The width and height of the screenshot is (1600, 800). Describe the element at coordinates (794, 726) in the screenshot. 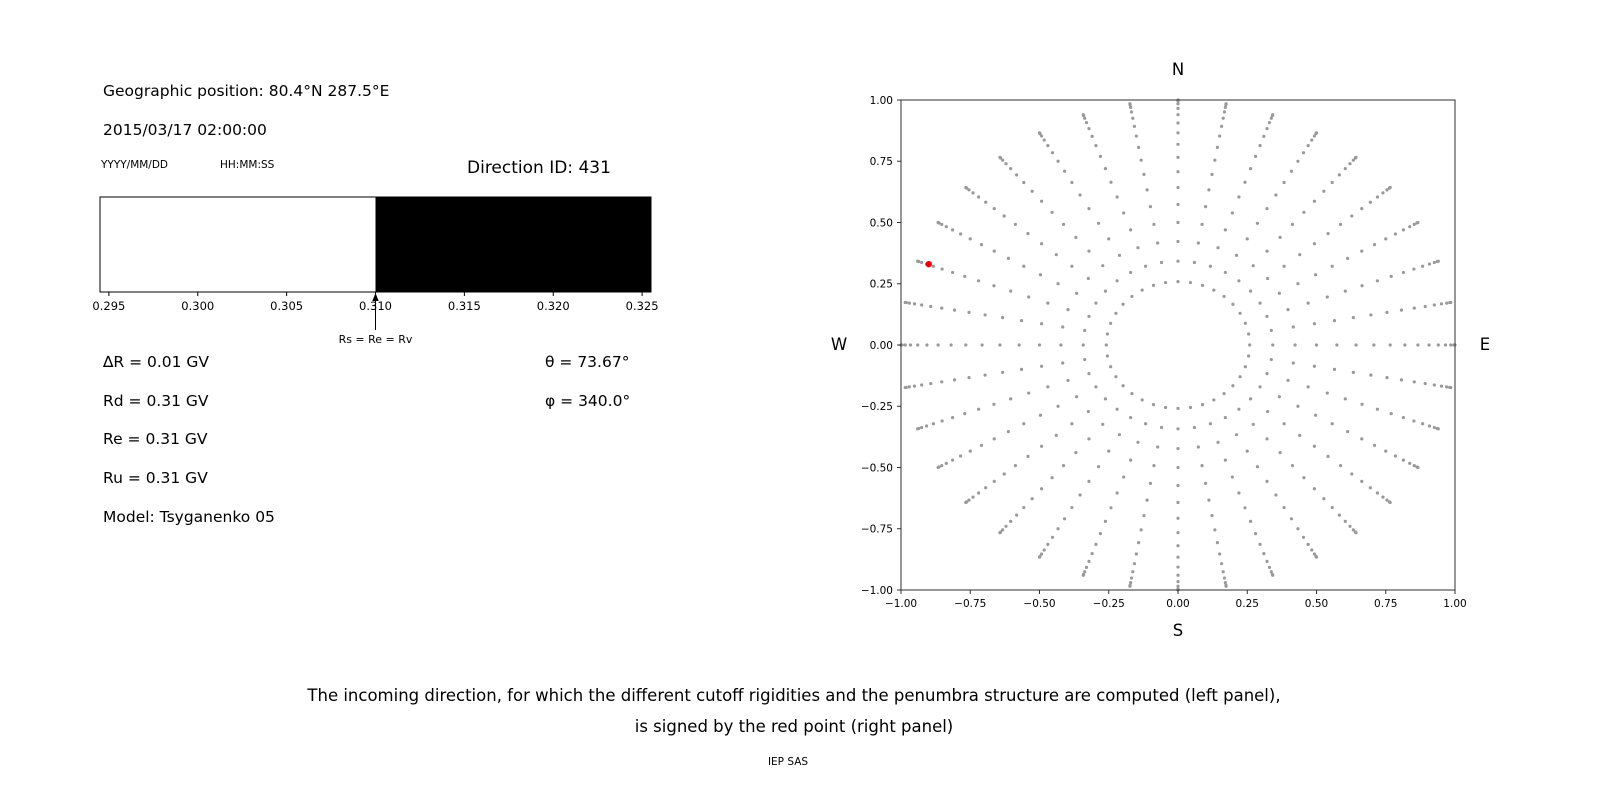

I see `caption-line-2: is signed by the red point (right panel)` at that location.